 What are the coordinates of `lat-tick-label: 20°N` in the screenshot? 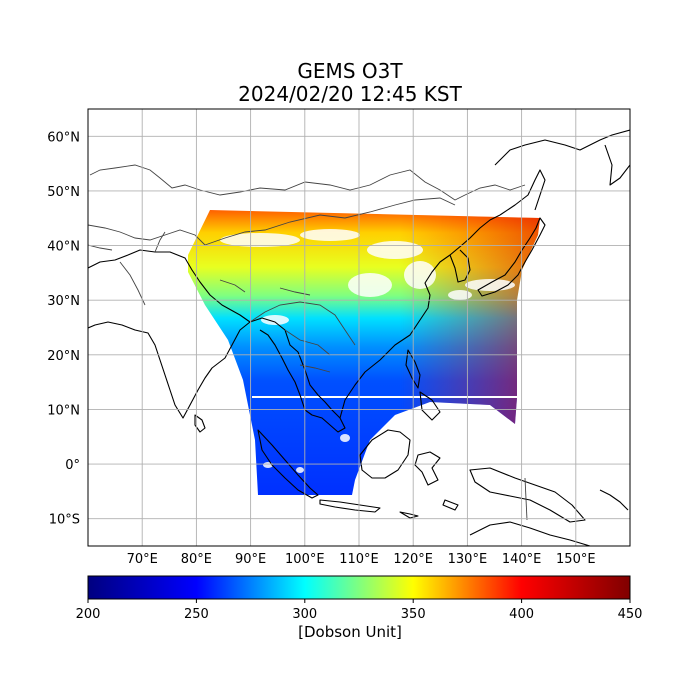 It's located at (63, 356).